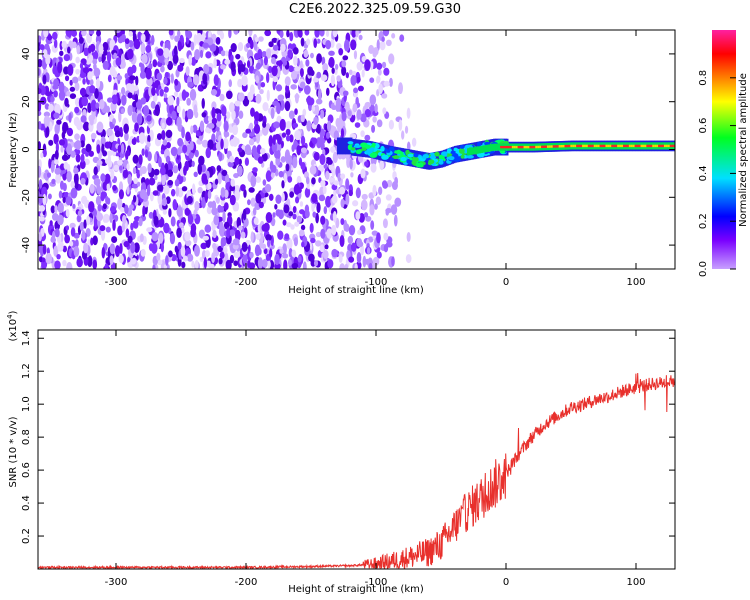 The width and height of the screenshot is (750, 600). Describe the element at coordinates (26, 536) in the screenshot. I see `y-tick-label: 0.2` at that location.